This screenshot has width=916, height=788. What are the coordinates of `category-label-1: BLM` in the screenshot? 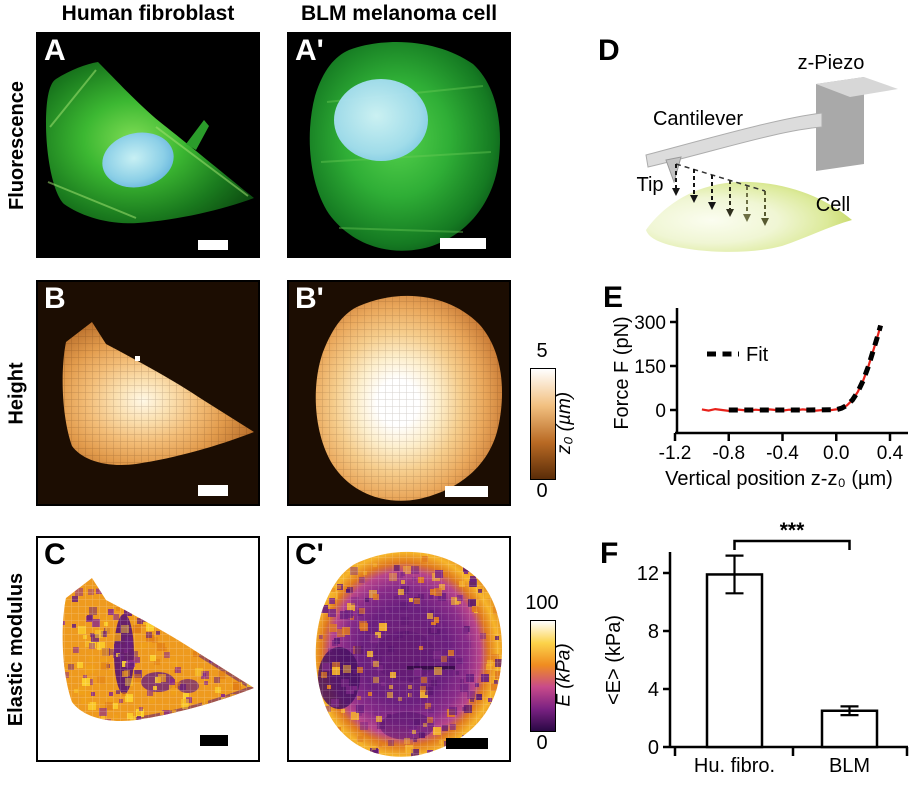 It's located at (849, 766).